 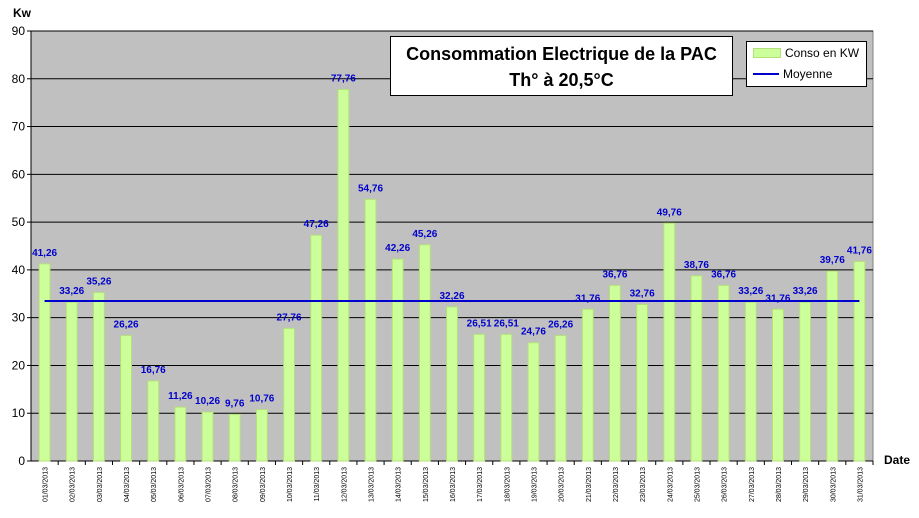 I want to click on data-label: 45,26, so click(x=424, y=234).